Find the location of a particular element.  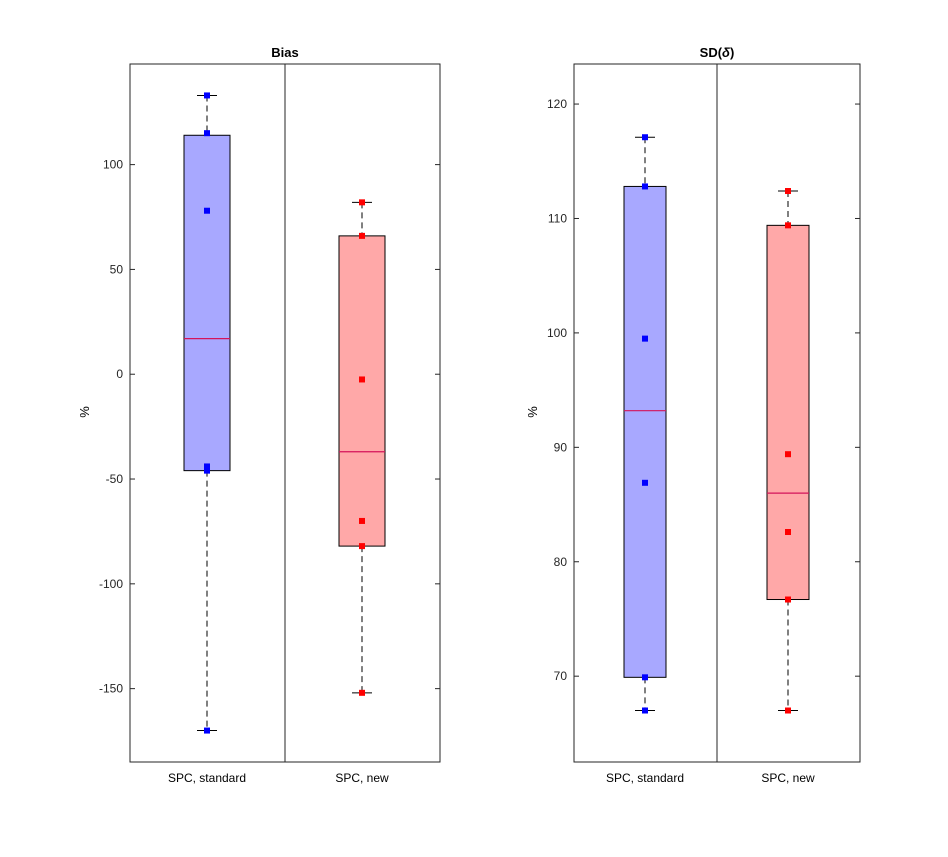

bias-y-tick-label: -50 is located at coordinates (115, 479).